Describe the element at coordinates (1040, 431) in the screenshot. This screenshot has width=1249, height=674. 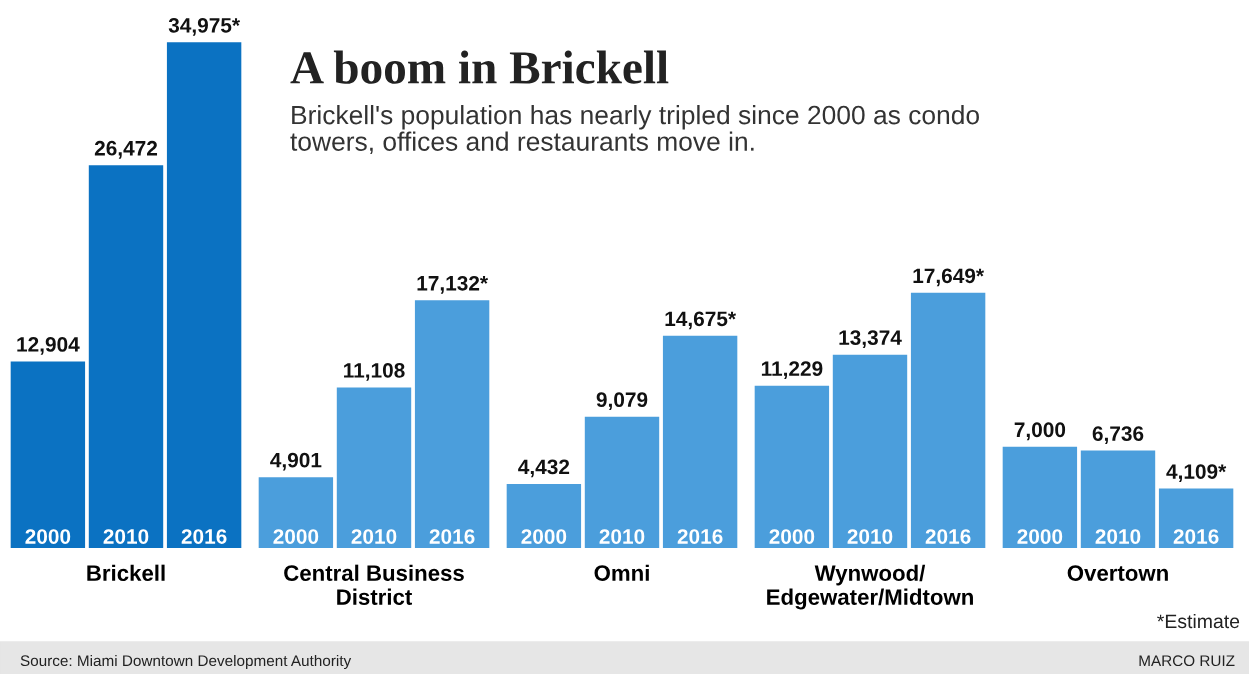
I see `data-label: 7,000` at that location.